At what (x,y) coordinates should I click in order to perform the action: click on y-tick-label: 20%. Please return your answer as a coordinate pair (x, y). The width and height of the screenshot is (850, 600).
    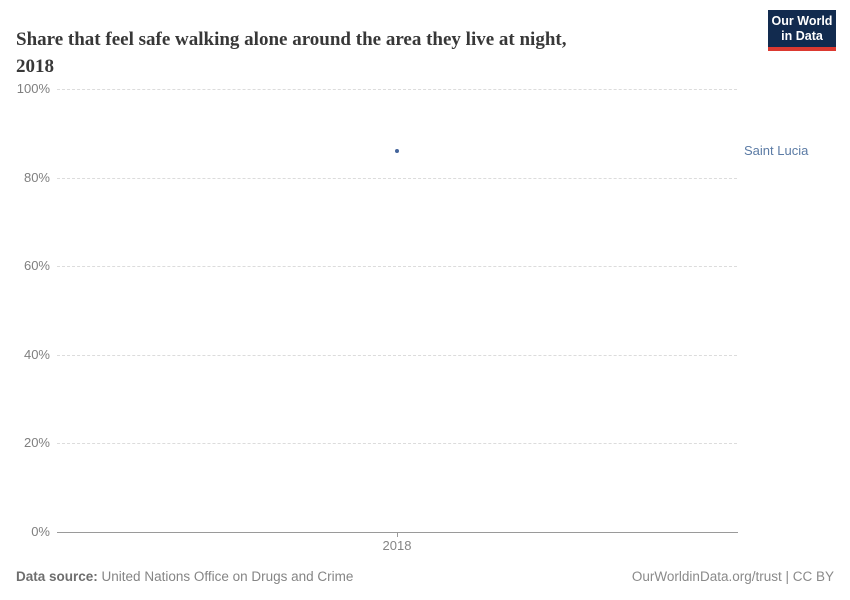
    Looking at the image, I should click on (36, 443).